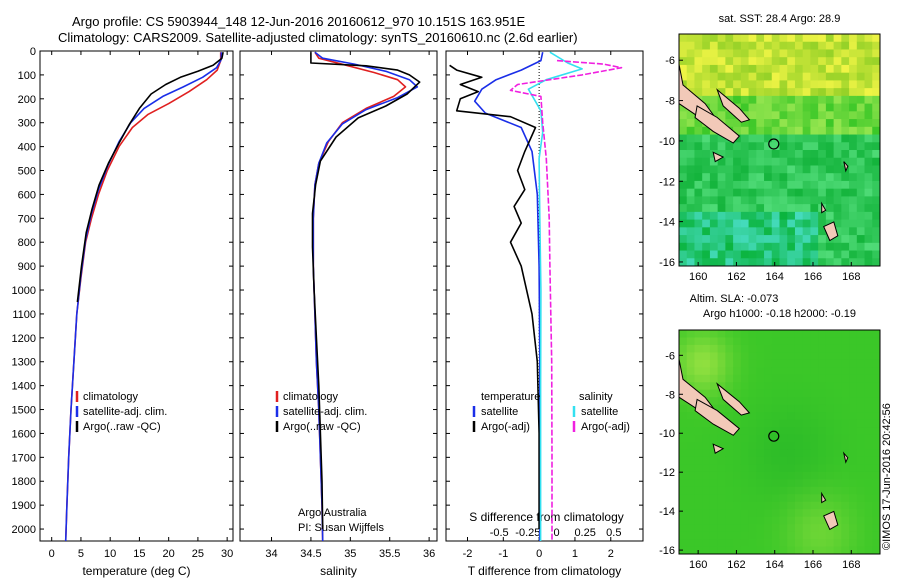 The height and width of the screenshot is (580, 900). I want to click on map-lon-label: 168, so click(851, 277).